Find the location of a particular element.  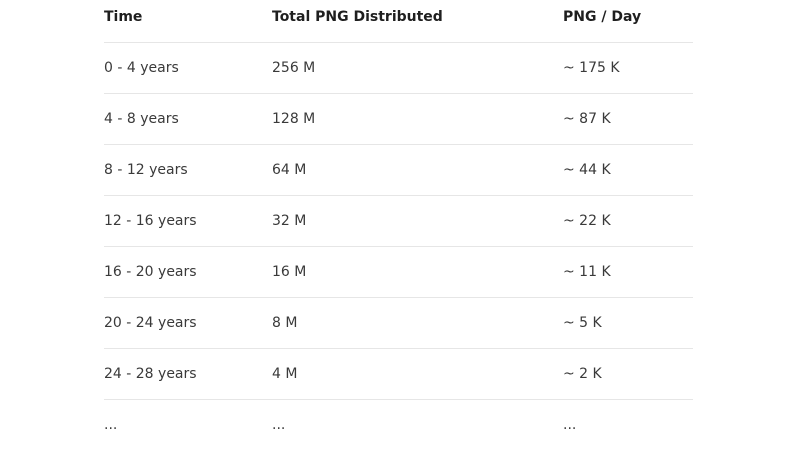

cell-per-day: ~ 2 K is located at coordinates (628, 374).